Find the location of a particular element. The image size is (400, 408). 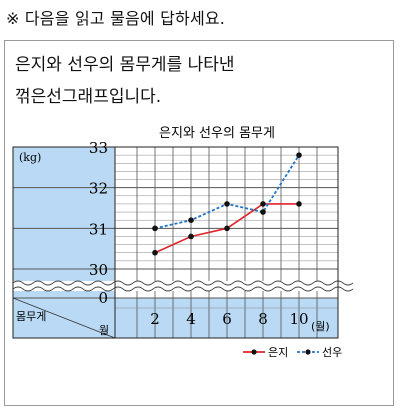

x-axis-band is located at coordinates (226, 318).